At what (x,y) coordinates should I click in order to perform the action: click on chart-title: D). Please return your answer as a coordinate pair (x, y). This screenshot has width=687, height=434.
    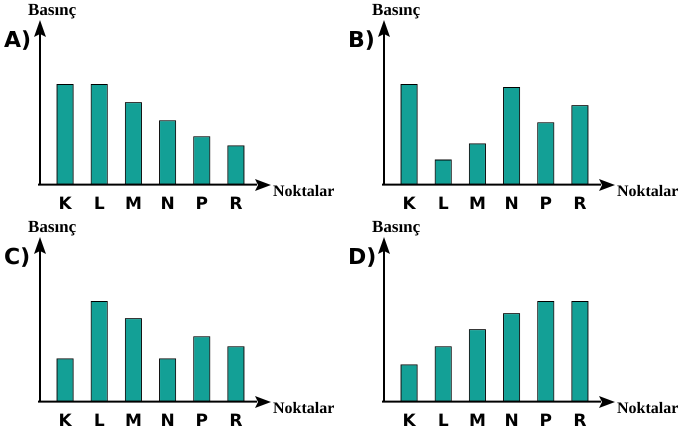
    Looking at the image, I should click on (362, 257).